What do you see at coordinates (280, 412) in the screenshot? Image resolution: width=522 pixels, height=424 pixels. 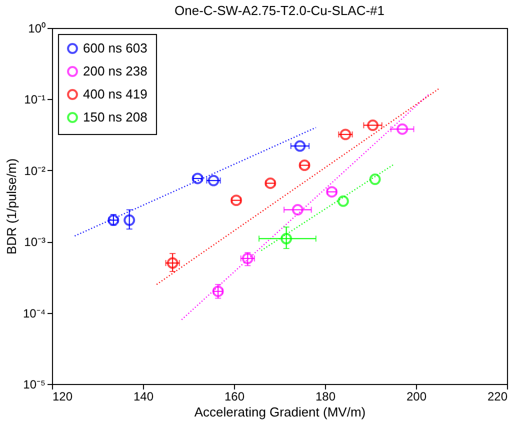 I see `x-axis-title: Accelerating Gradient (MV/m)` at bounding box center [280, 412].